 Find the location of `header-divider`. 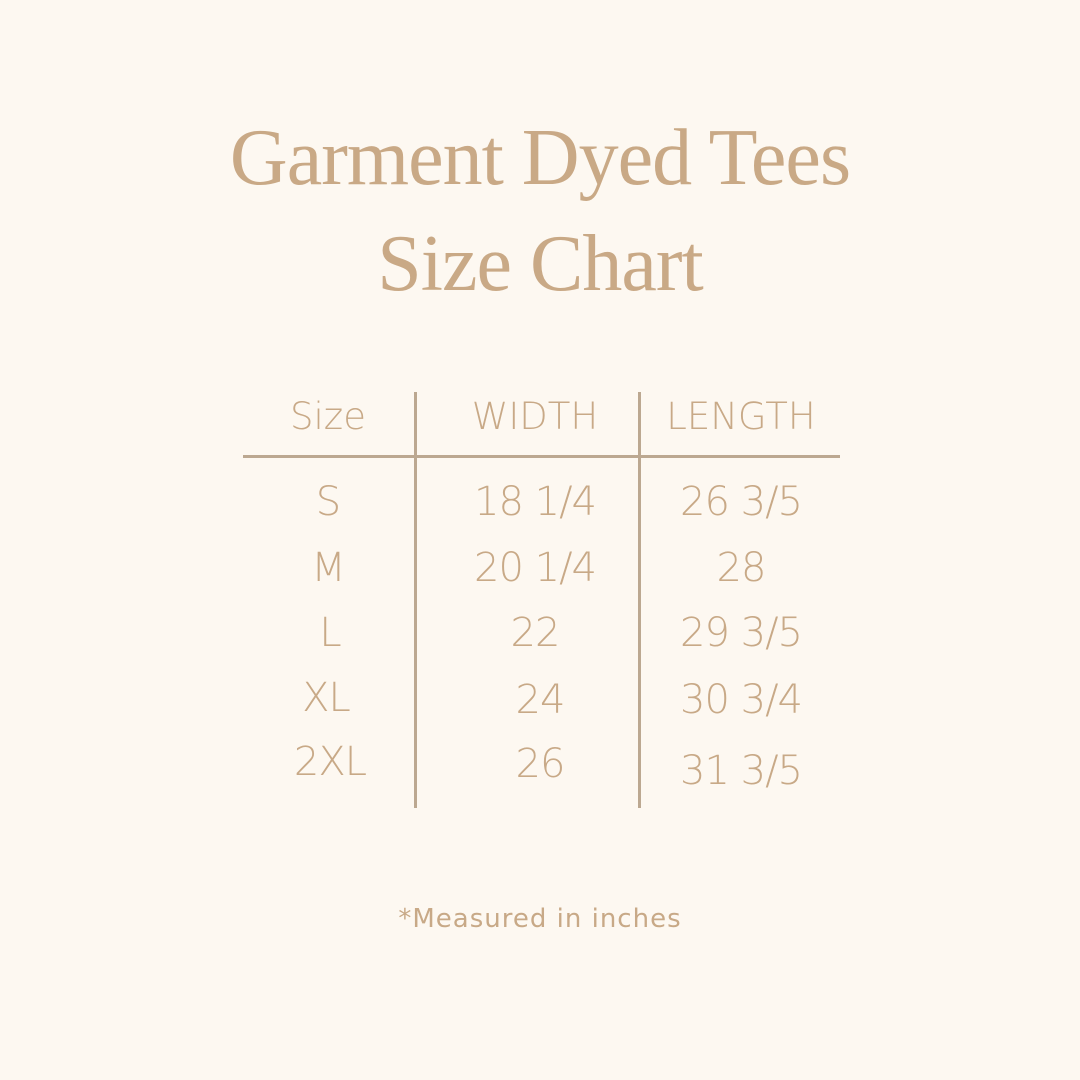

header-divider is located at coordinates (541, 456).